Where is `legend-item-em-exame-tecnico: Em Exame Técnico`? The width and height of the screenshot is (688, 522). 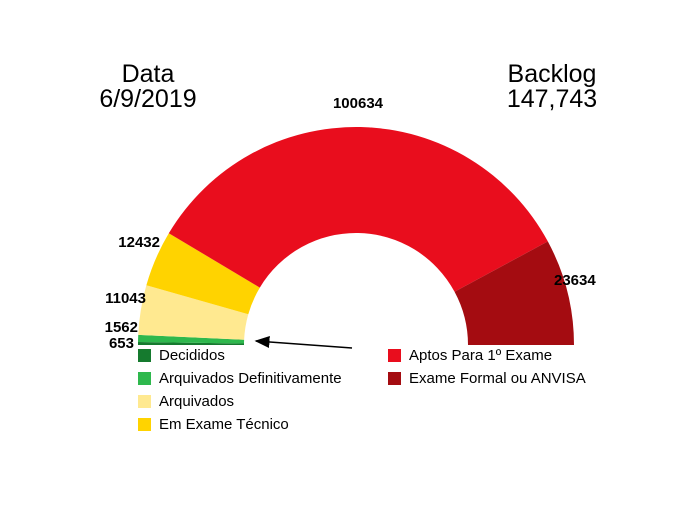 legend-item-em-exame-tecnico: Em Exame Técnico is located at coordinates (240, 424).